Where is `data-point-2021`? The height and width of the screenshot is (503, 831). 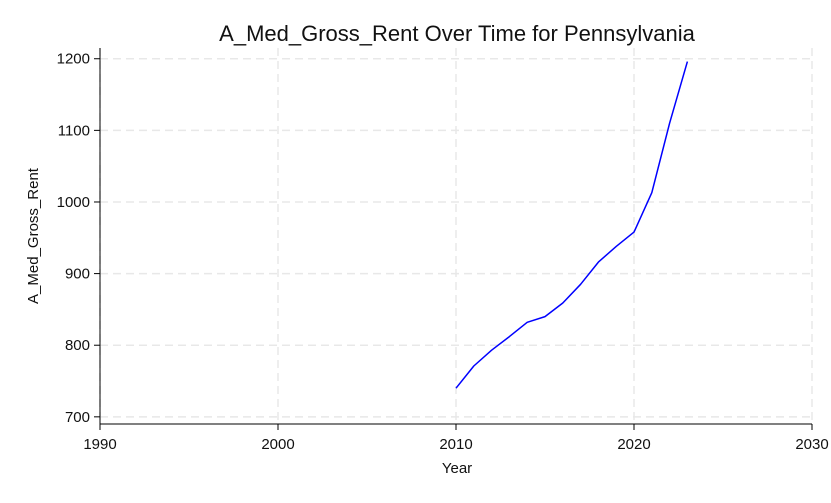 data-point-2021 is located at coordinates (652, 193).